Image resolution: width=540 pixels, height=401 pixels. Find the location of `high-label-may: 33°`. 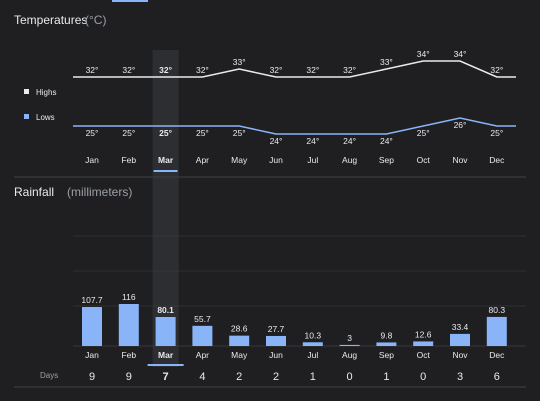

high-label-may: 33° is located at coordinates (239, 62).